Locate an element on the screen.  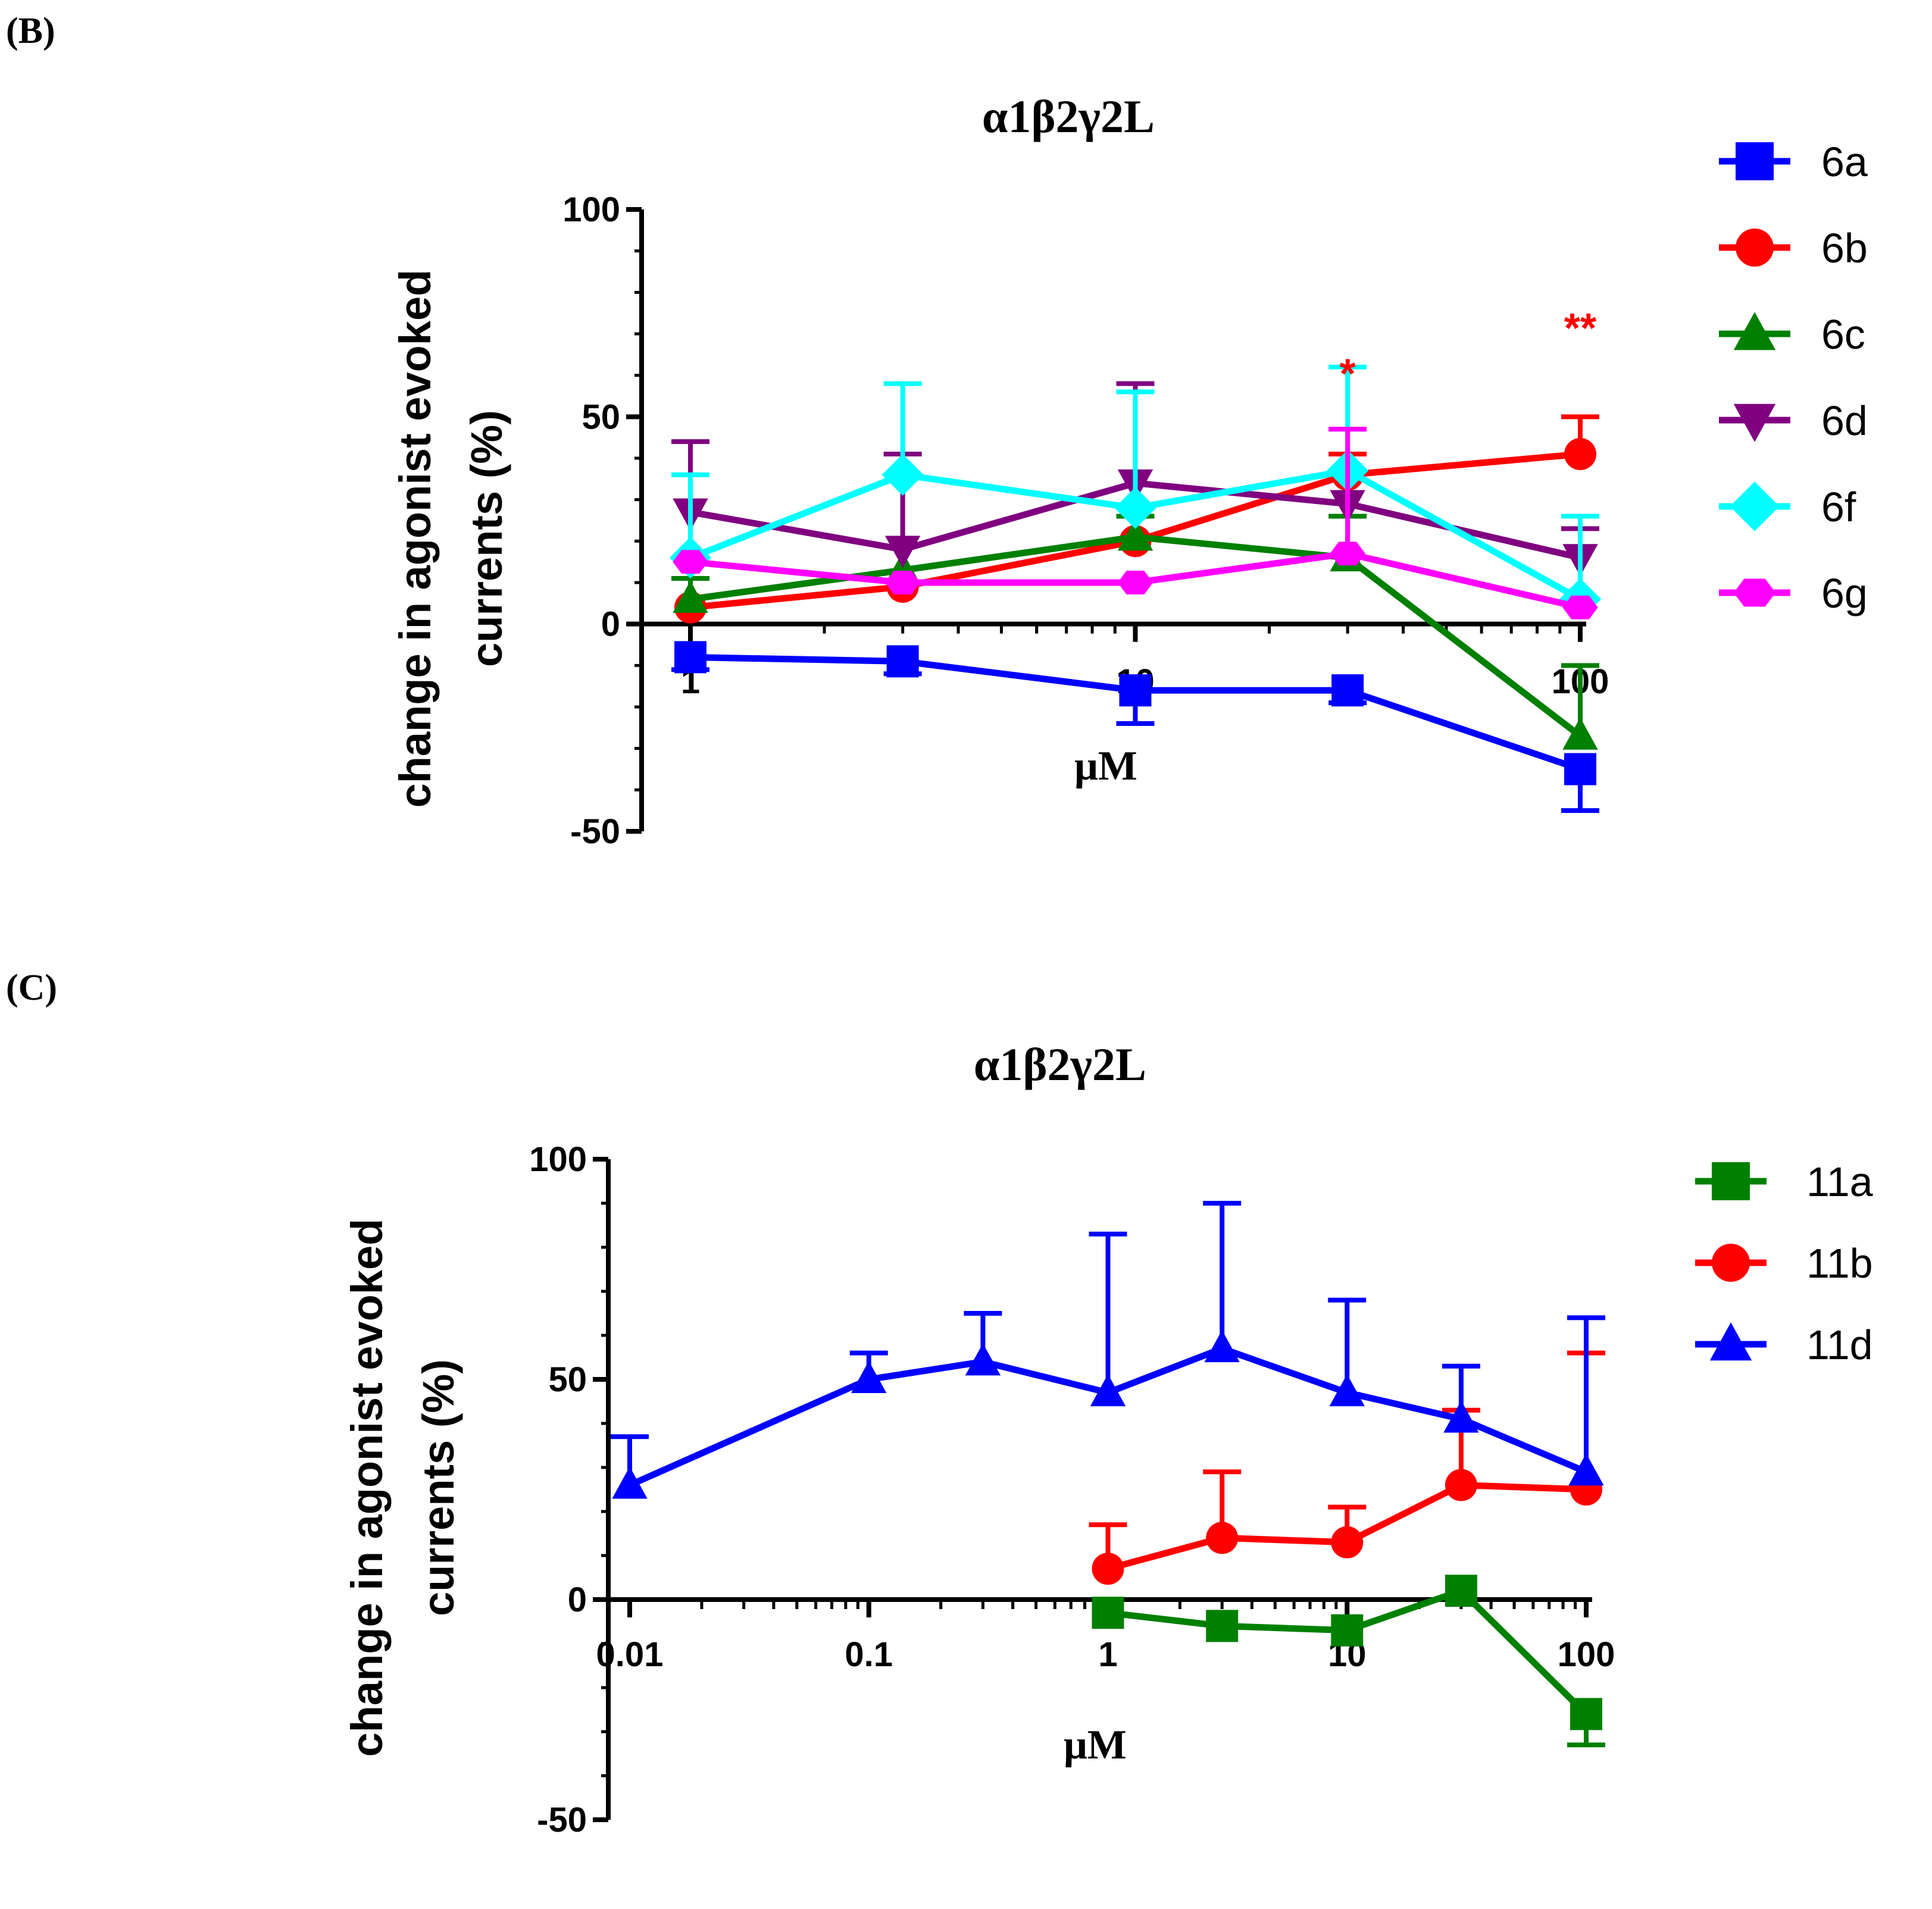
legend-entry-6c: 6c is located at coordinates (1792, 334).